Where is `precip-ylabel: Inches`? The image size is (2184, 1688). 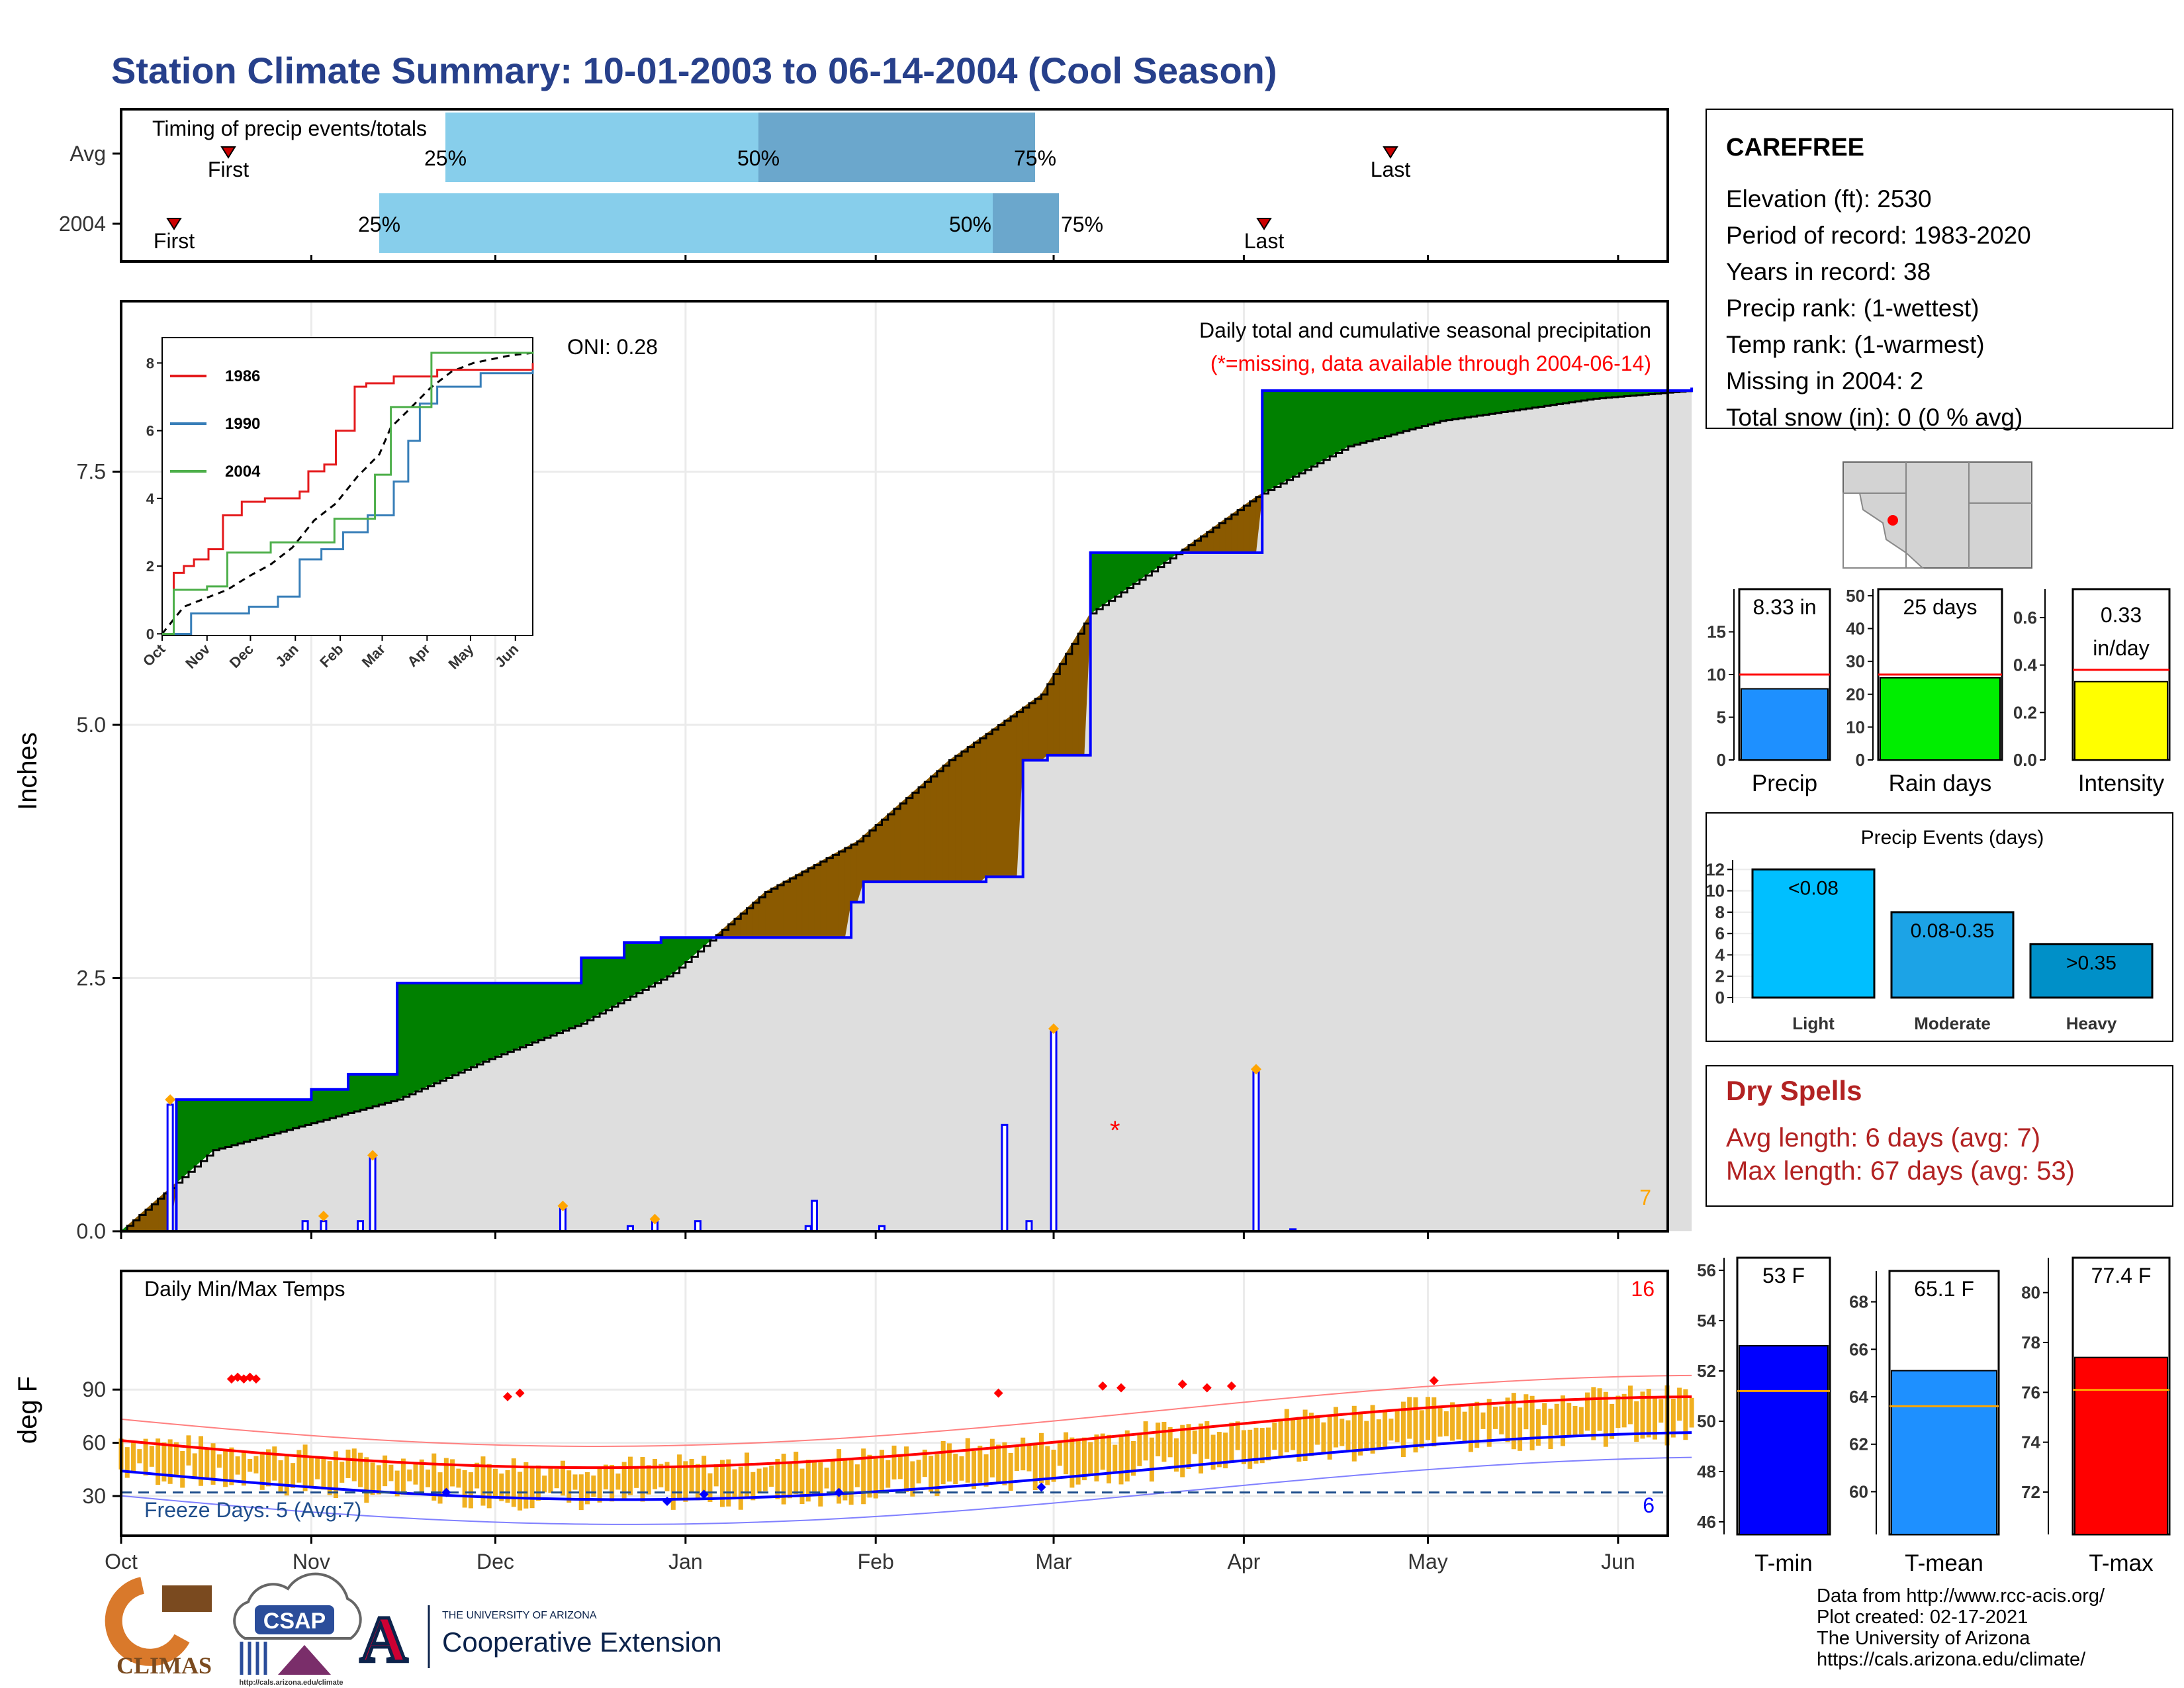 precip-ylabel: Inches is located at coordinates (28, 771).